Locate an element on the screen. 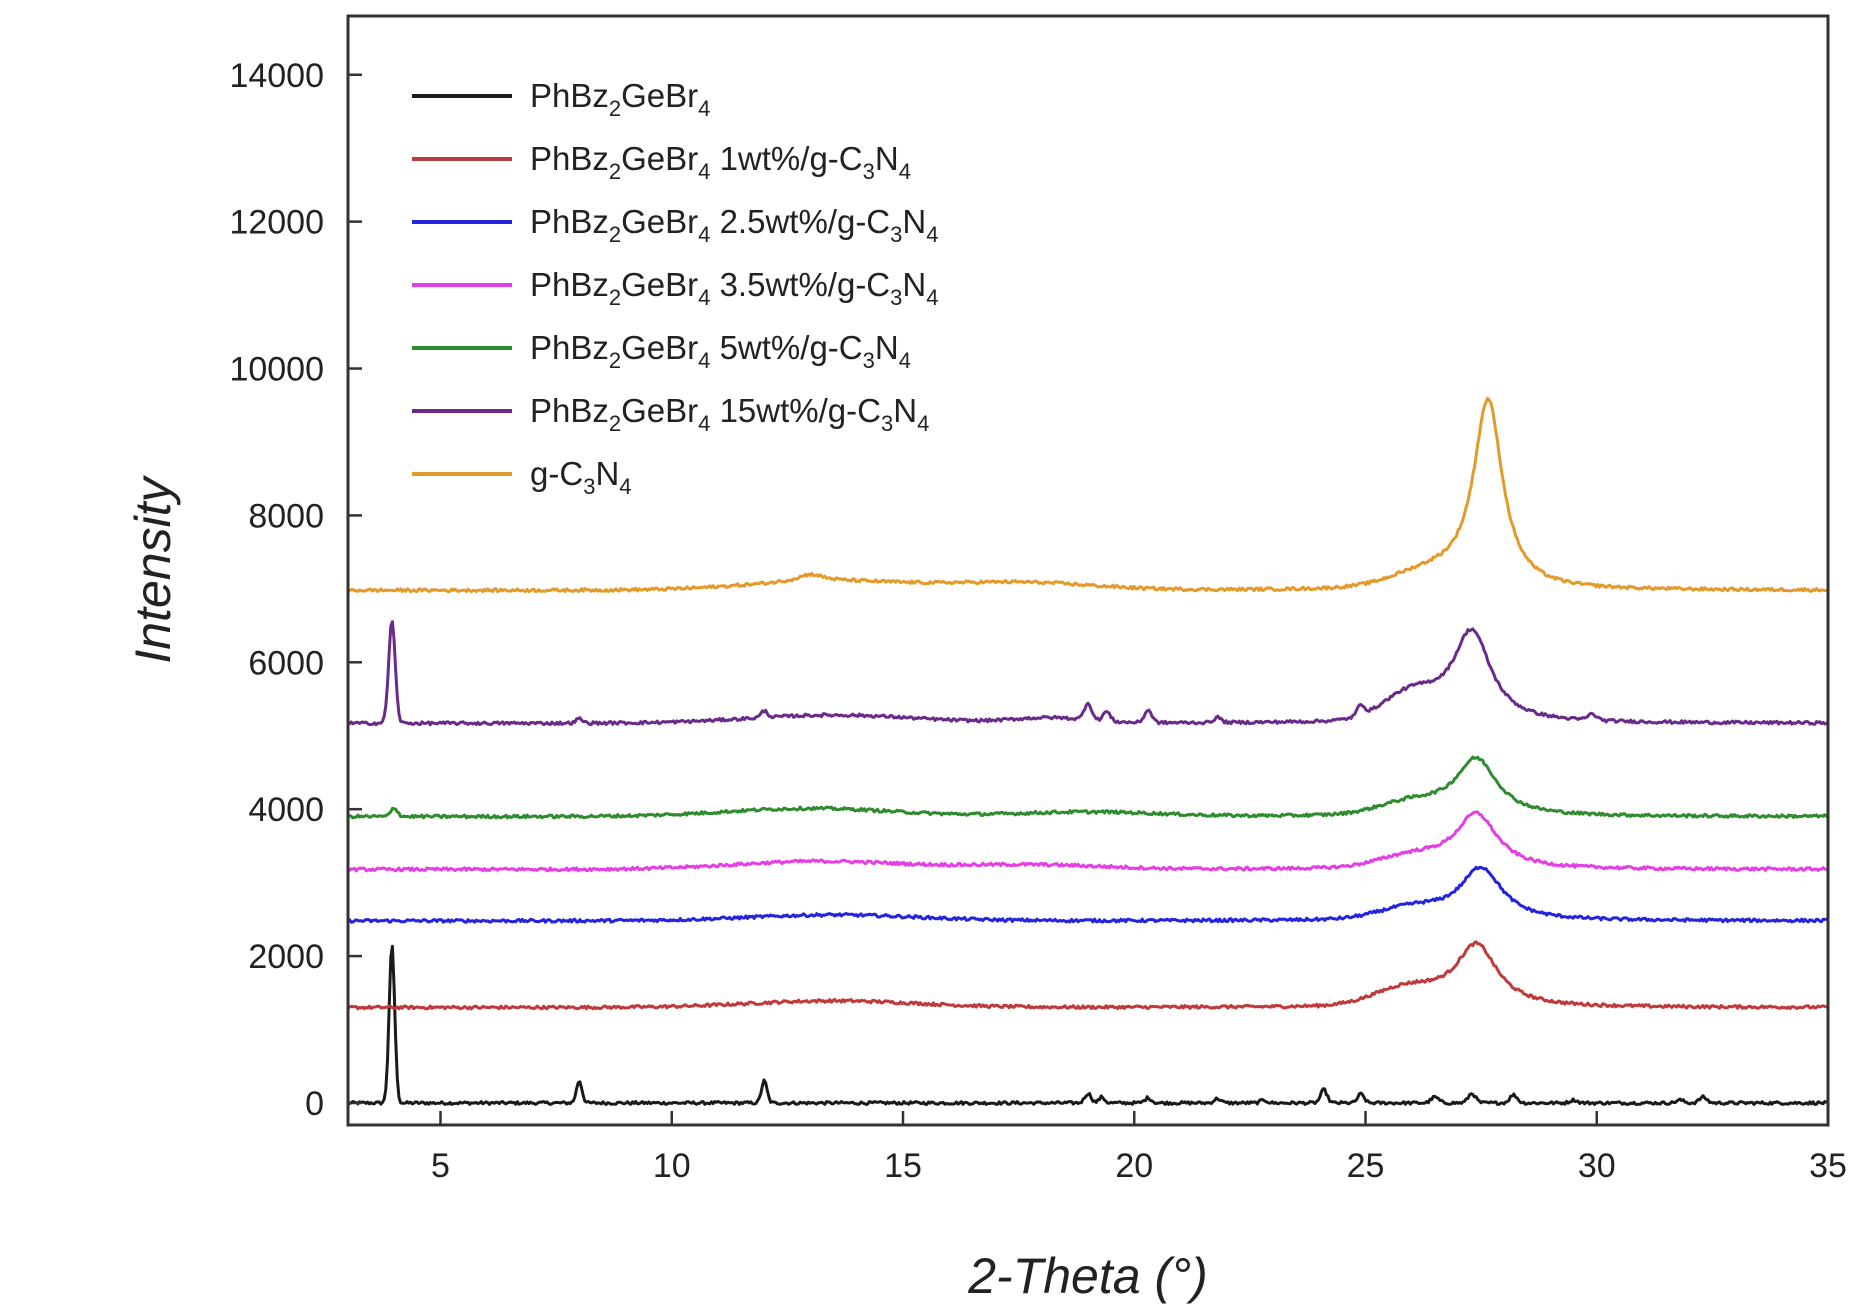 The image size is (1863, 1310). legend-label: PhBz2GeBr4 1wt%/g-C3N4 is located at coordinates (720, 162).